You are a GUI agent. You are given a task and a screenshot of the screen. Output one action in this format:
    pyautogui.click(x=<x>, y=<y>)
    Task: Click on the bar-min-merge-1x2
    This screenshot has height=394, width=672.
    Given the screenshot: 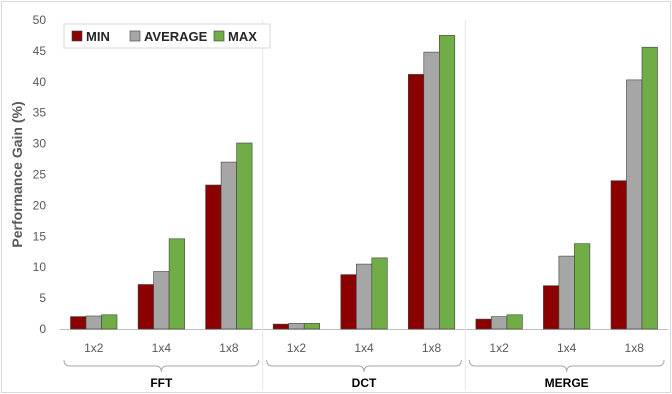 What is the action you would take?
    pyautogui.click(x=483, y=324)
    